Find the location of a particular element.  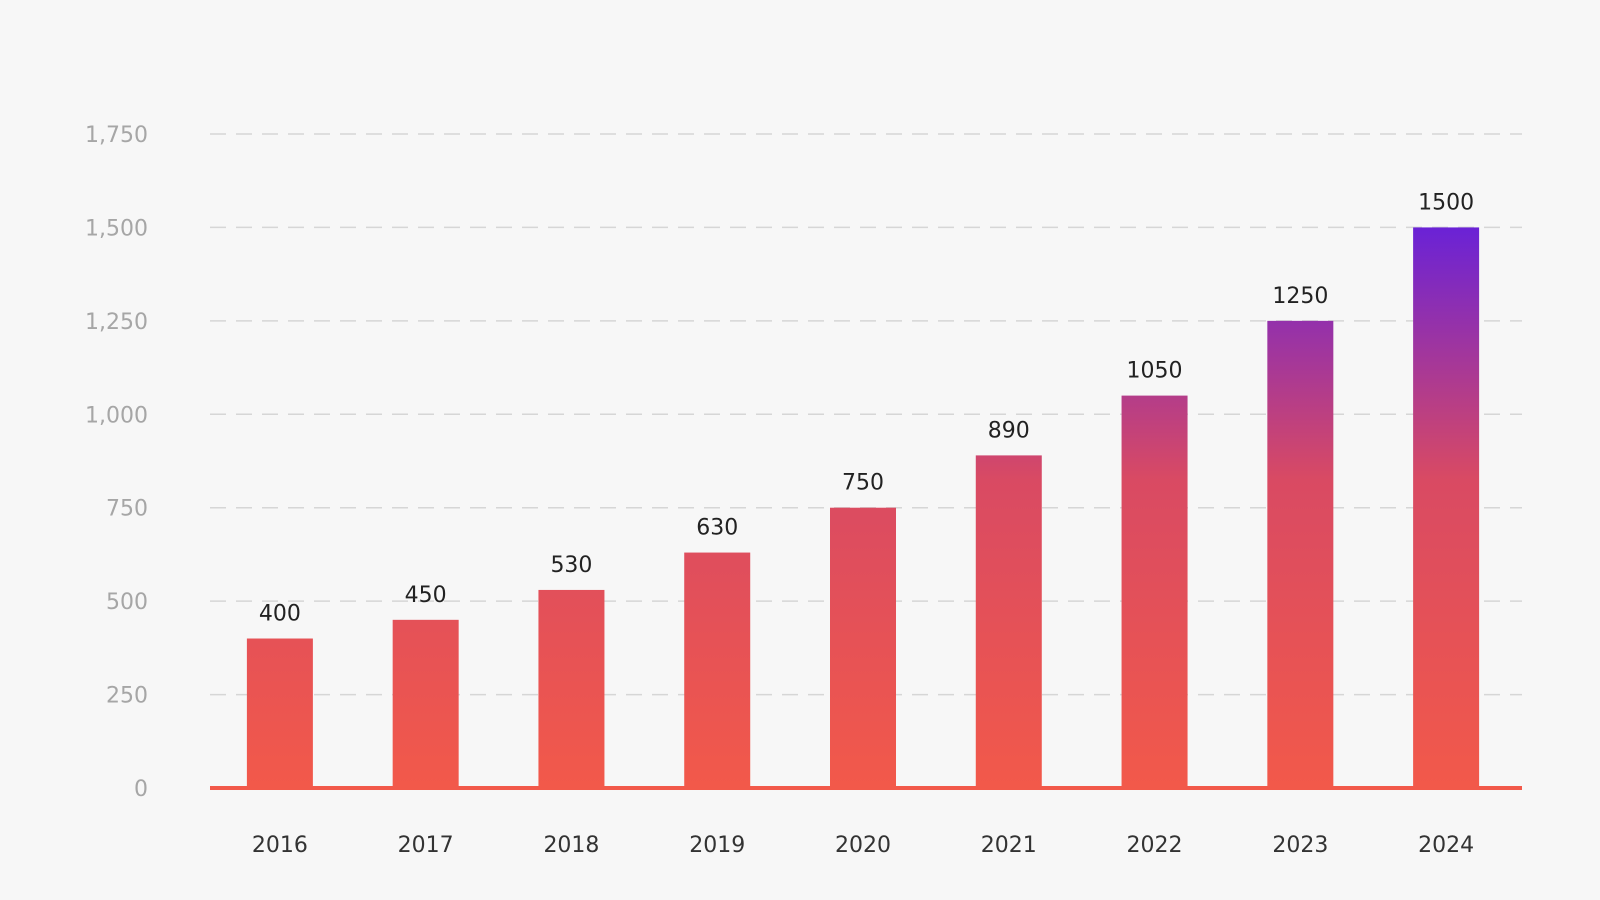

bar-value-label: 890 is located at coordinates (1009, 430).